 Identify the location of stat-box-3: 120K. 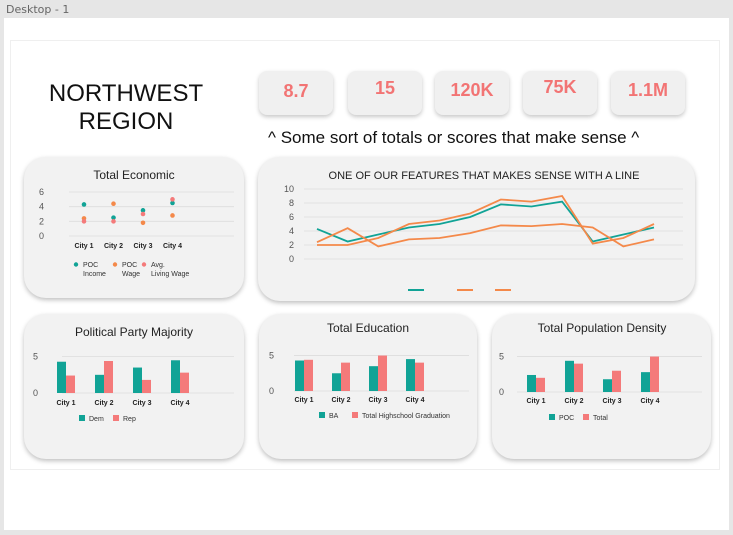
(472, 93).